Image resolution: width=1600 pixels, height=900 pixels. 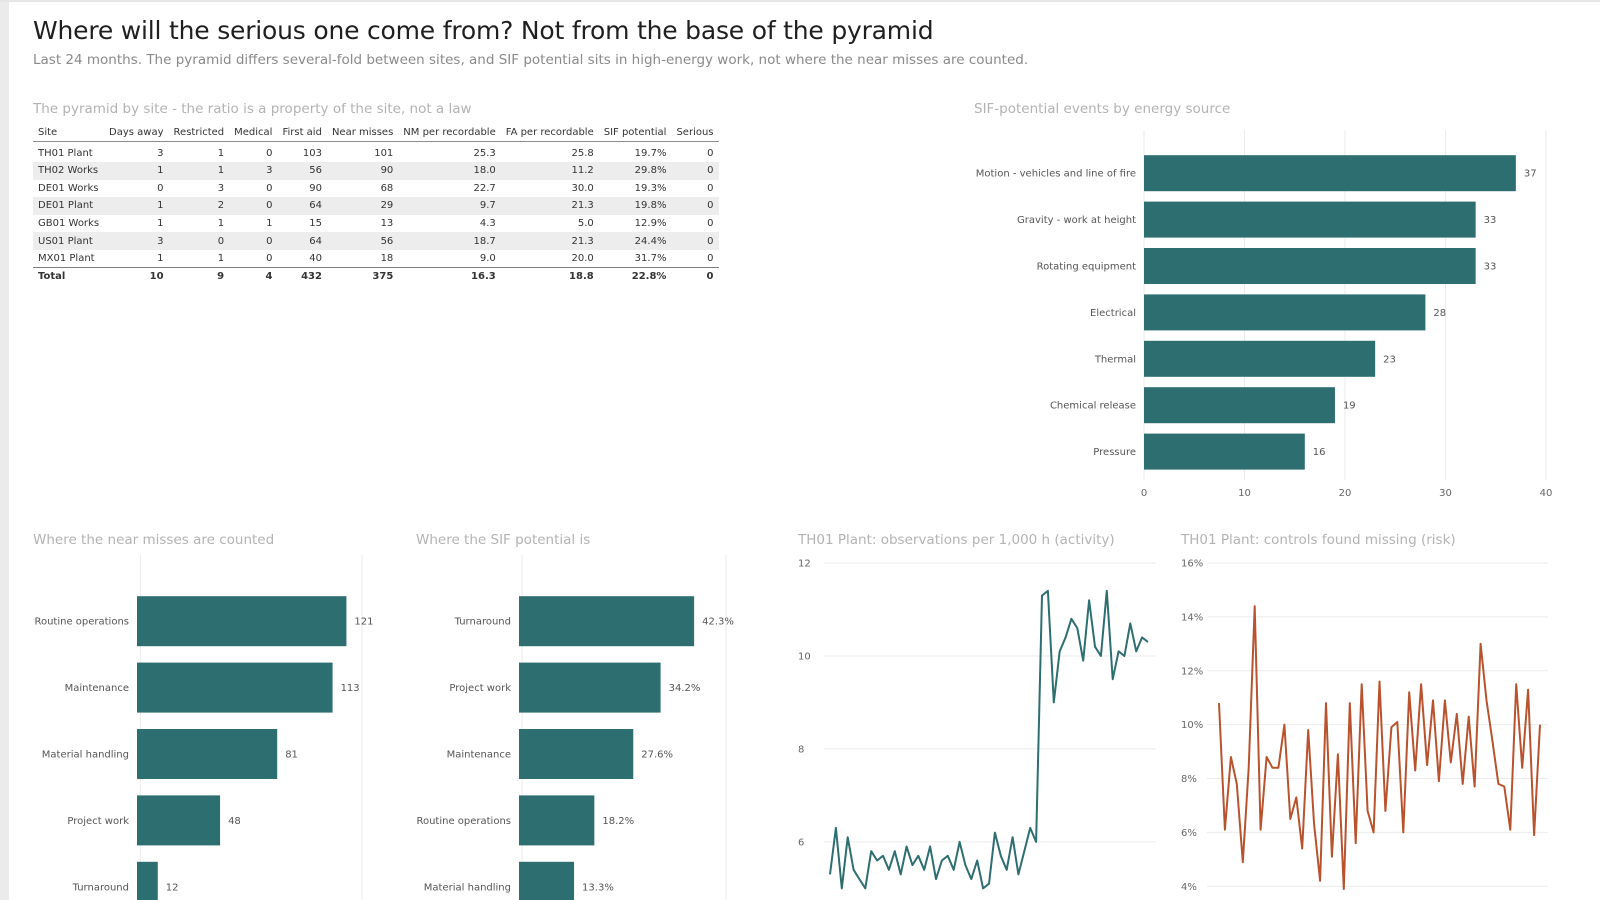 I want to click on data-label: 37, so click(x=1530, y=174).